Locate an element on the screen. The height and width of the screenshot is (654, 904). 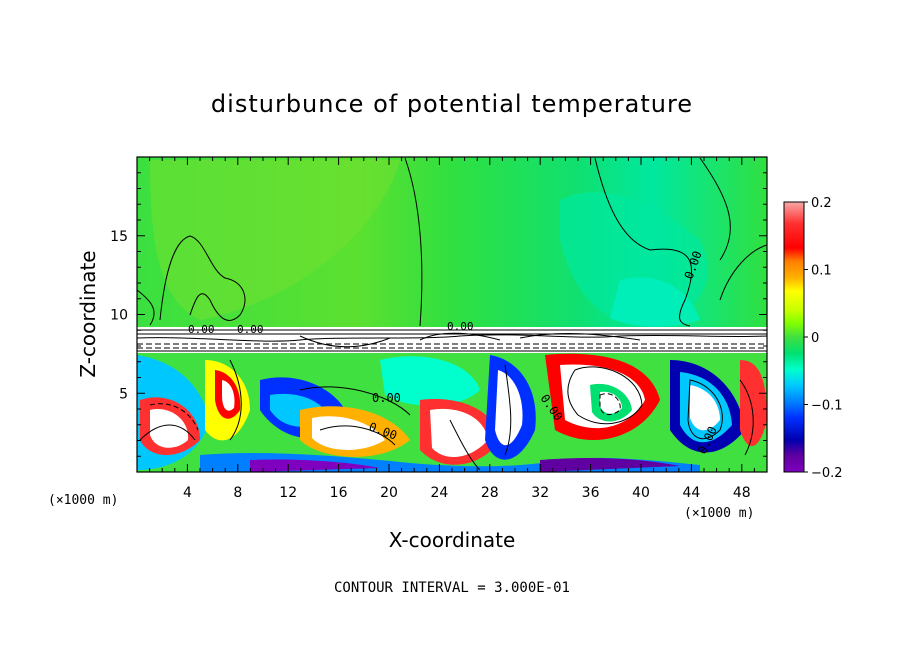
x-tick-label: 12 is located at coordinates (288, 493).